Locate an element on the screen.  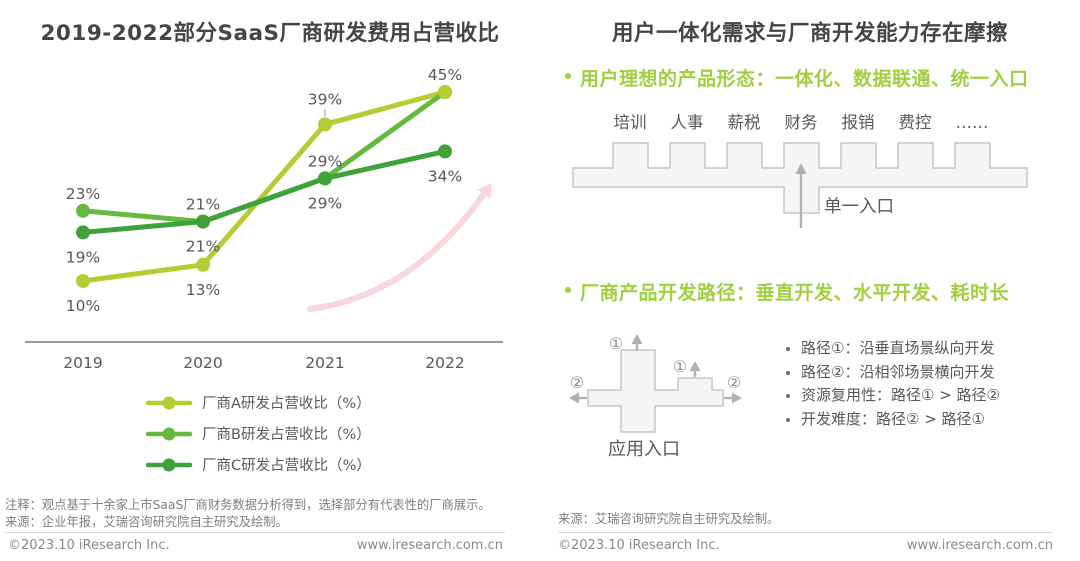
data-label: 39% is located at coordinates (325, 99).